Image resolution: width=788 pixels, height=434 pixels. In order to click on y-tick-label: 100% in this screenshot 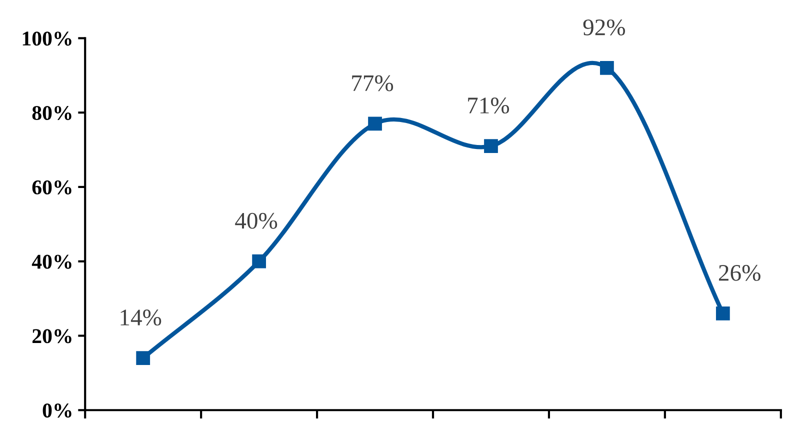, I will do `click(47, 39)`.